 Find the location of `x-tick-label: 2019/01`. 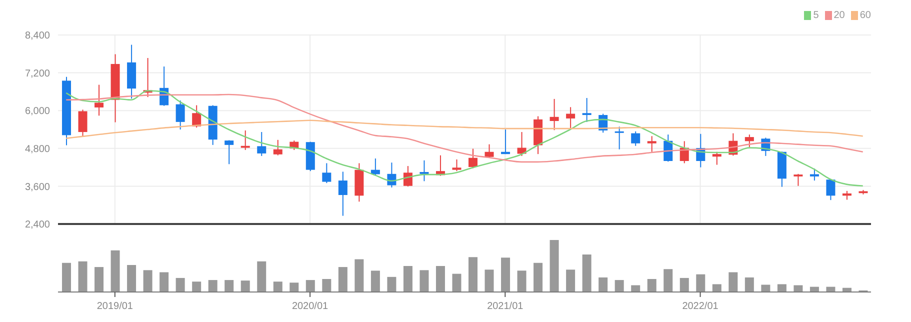

x-tick-label: 2019/01 is located at coordinates (115, 306).